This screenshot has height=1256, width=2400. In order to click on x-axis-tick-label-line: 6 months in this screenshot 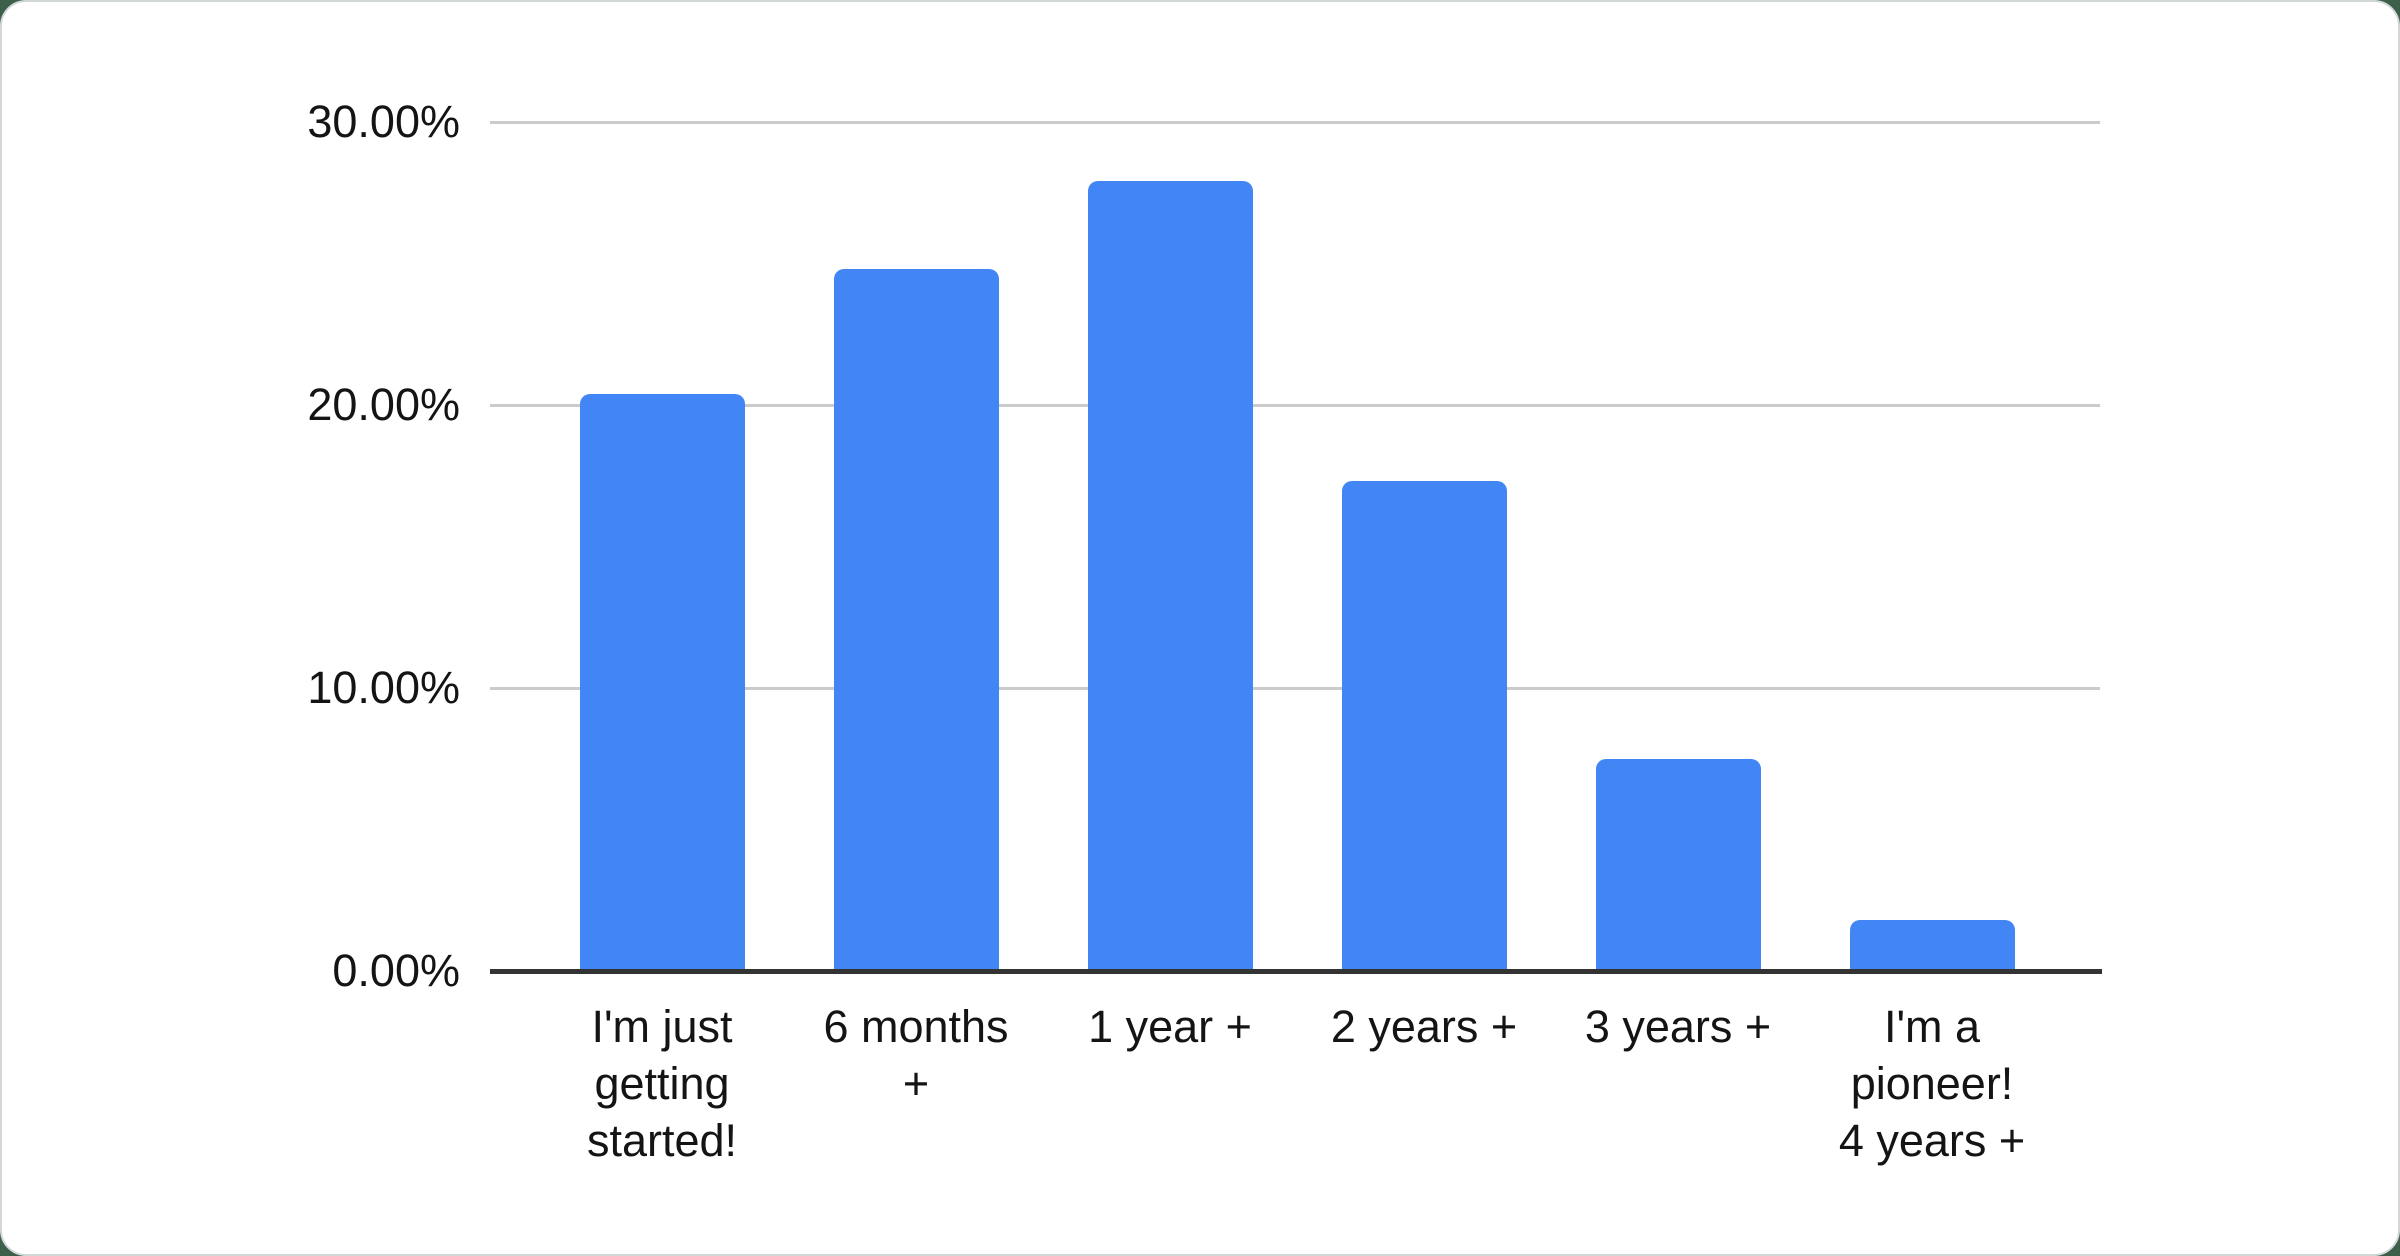, I will do `click(916, 1026)`.